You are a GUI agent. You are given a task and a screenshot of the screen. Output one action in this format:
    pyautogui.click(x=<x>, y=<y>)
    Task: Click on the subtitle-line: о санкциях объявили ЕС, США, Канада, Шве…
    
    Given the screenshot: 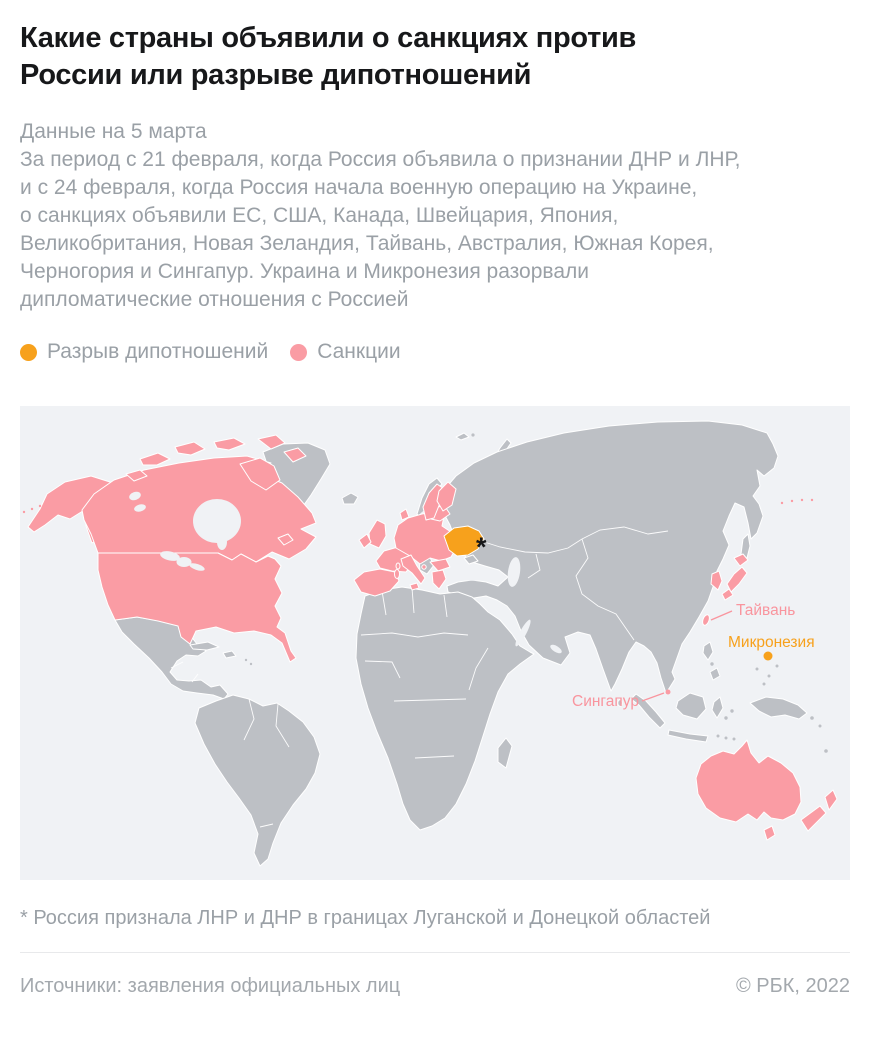 What is the action you would take?
    pyautogui.click(x=319, y=215)
    